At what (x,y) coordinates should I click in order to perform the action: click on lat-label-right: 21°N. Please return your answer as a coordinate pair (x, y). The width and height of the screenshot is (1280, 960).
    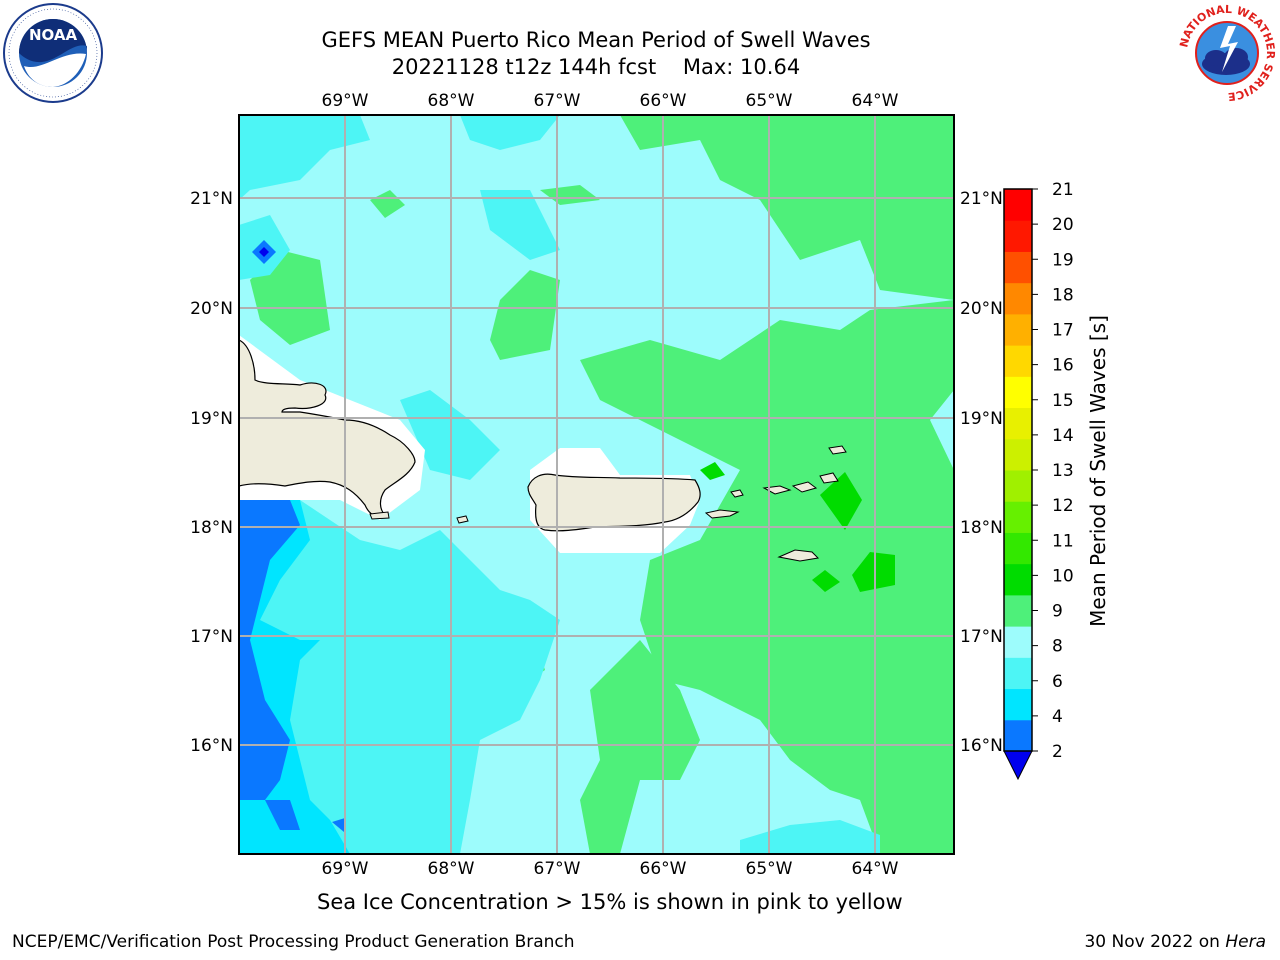
    Looking at the image, I should click on (981, 199).